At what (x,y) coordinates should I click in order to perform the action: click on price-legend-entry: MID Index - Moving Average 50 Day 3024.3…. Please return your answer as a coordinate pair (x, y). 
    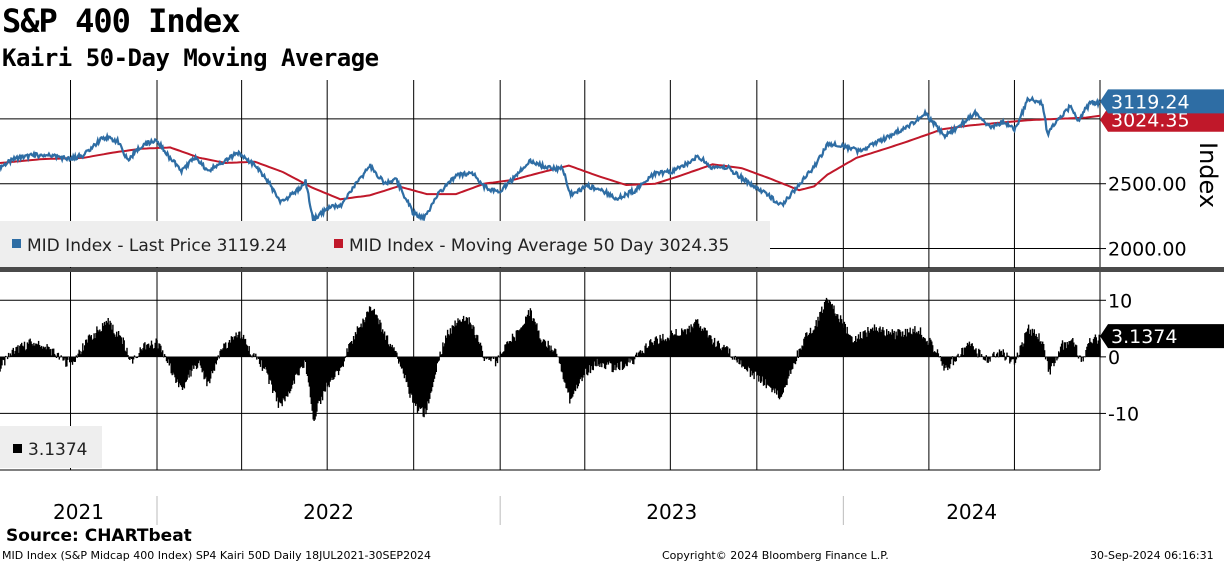
    Looking at the image, I should click on (539, 246).